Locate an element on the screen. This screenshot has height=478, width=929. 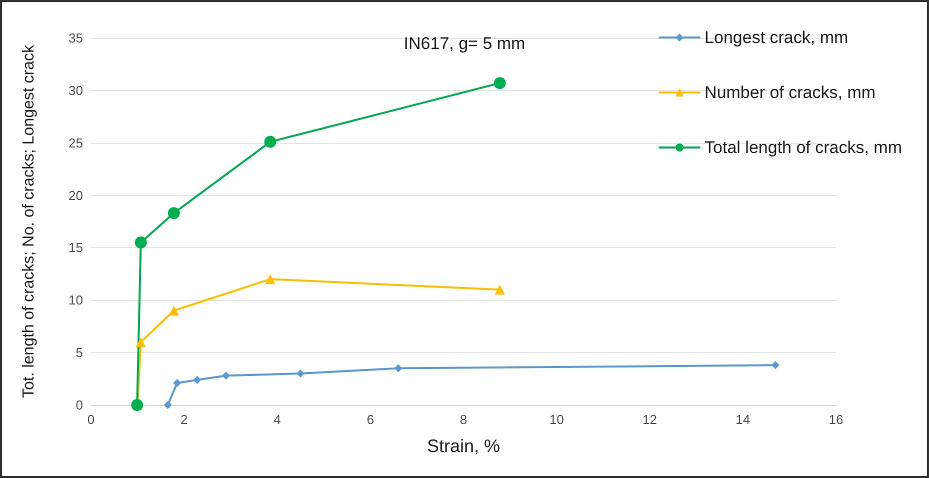
y-tick-label: 20 is located at coordinates (75, 195).